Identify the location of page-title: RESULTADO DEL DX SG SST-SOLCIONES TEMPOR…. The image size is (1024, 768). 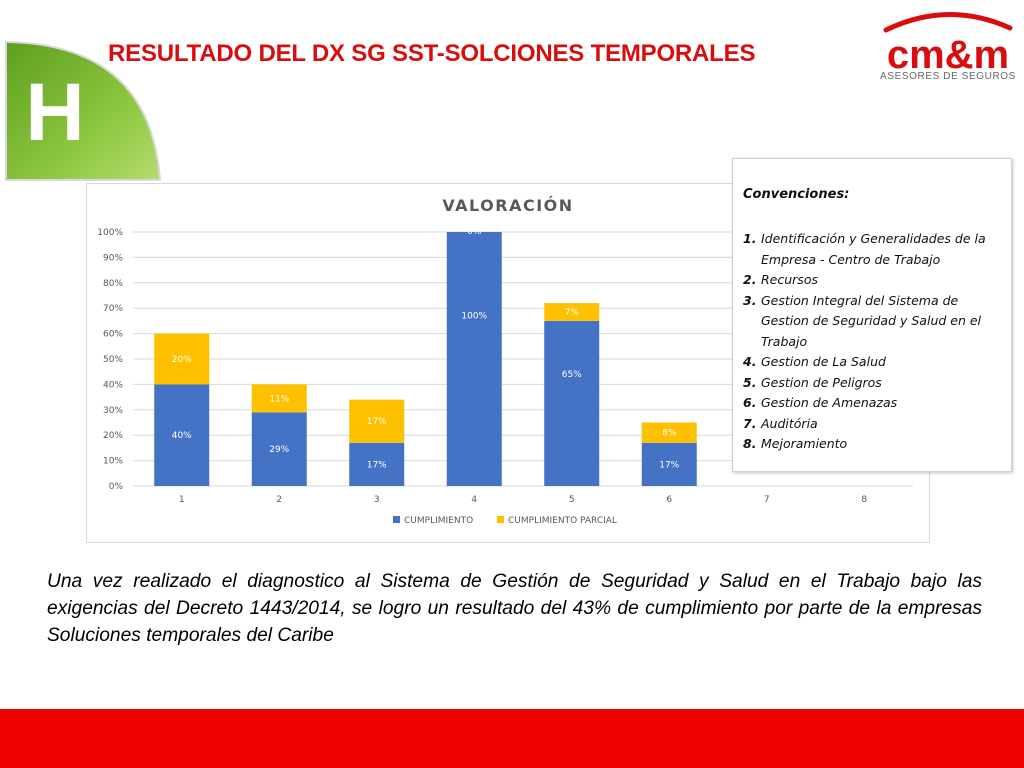
(432, 53).